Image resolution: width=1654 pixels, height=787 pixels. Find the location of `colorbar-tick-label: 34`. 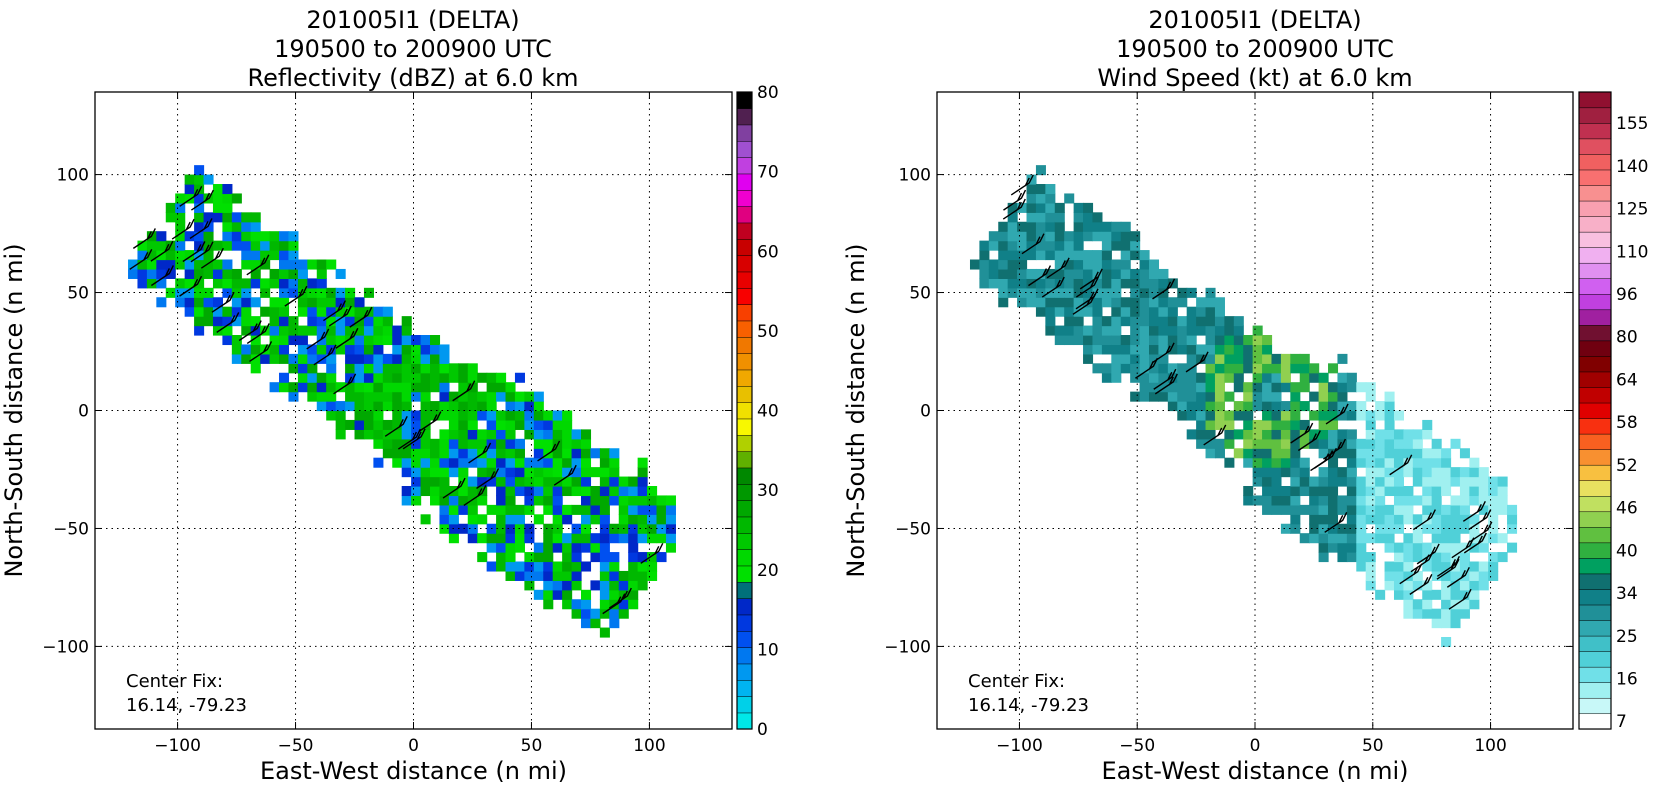

colorbar-tick-label: 34 is located at coordinates (1627, 594).